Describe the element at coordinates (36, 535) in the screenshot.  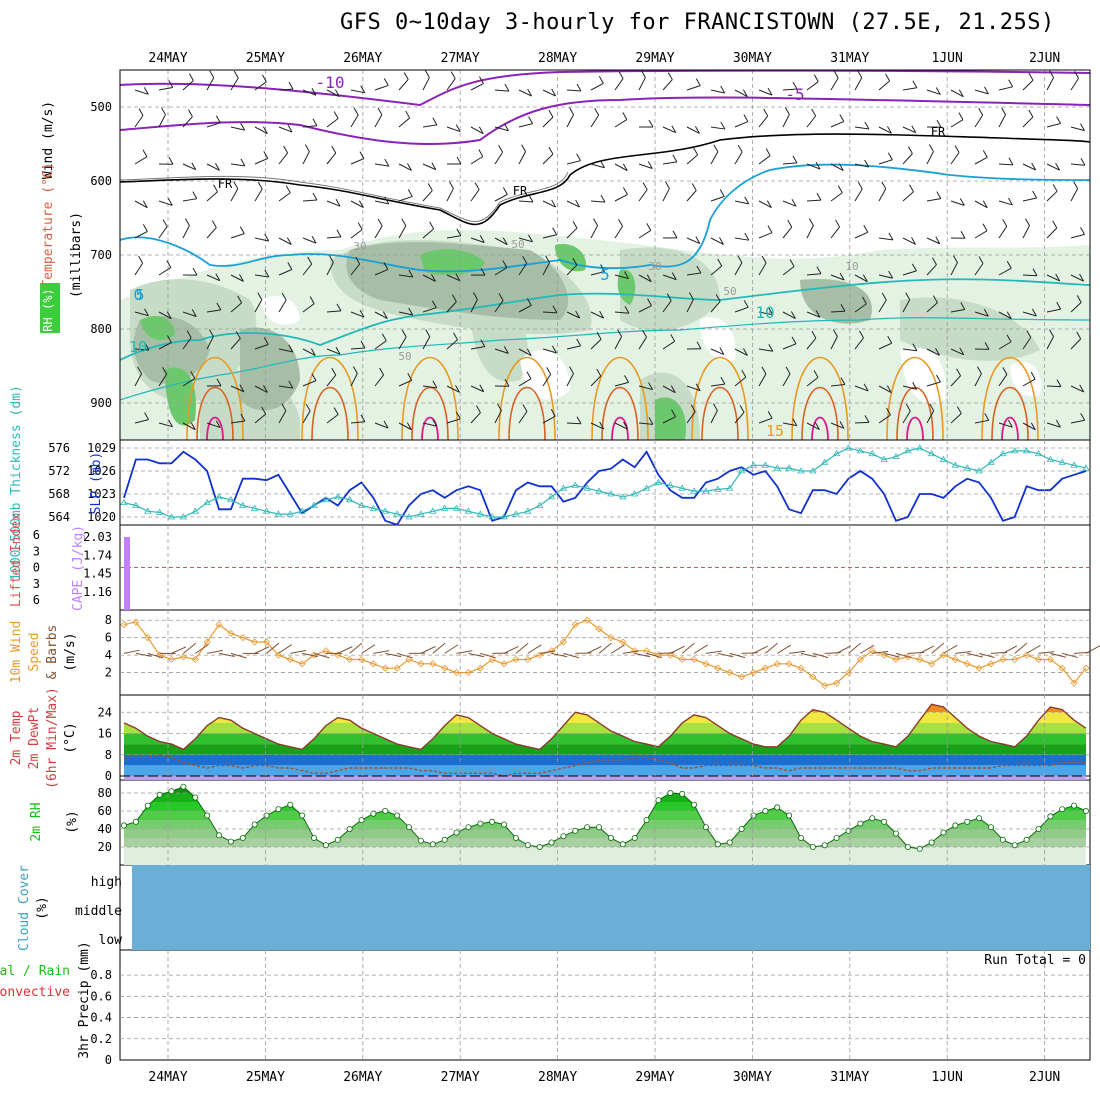
I see `lifted-index-tick: 6` at that location.